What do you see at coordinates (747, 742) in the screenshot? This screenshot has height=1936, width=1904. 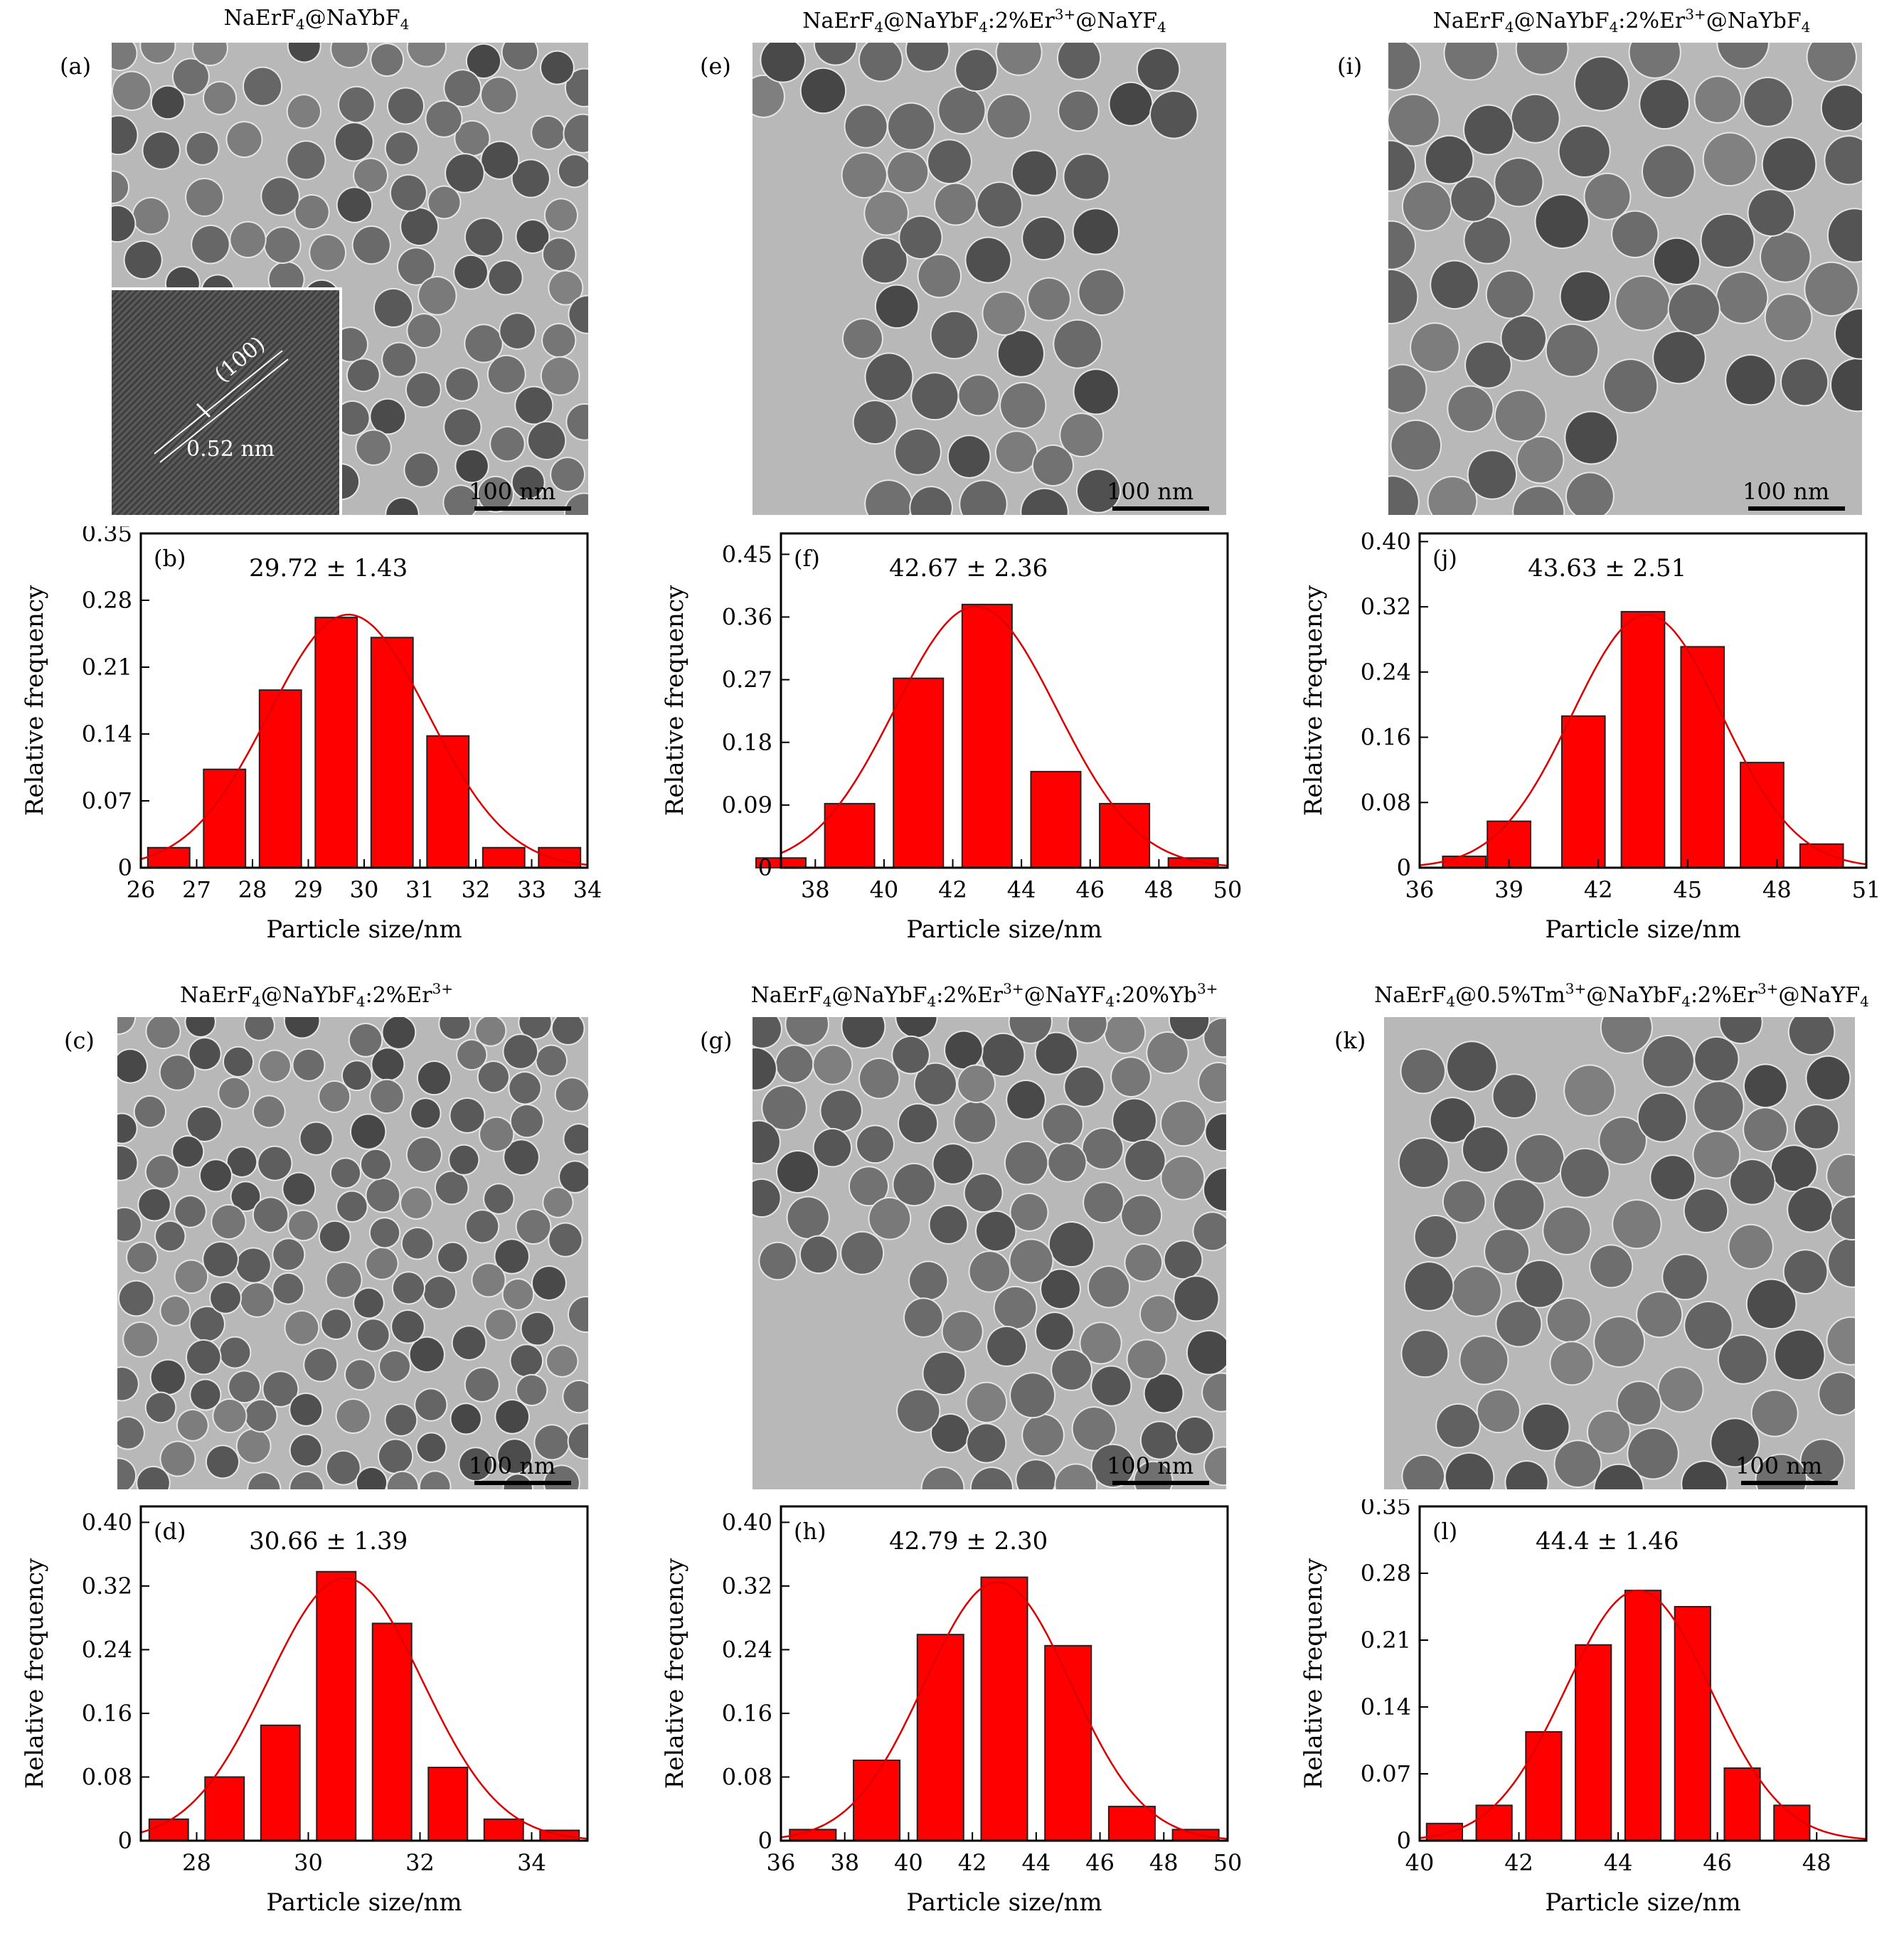 I see `y-tick-label: 0.18` at bounding box center [747, 742].